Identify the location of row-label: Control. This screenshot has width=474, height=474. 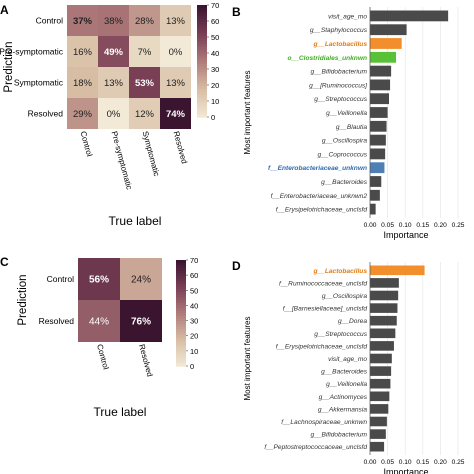
(61, 279).